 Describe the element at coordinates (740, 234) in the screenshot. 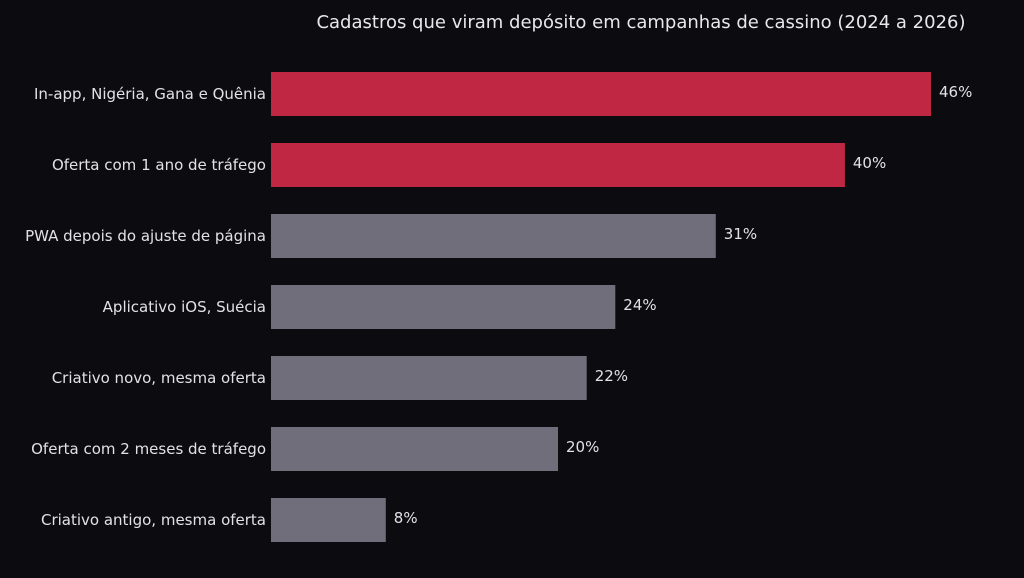

I see `value-label-3: 31%` at that location.